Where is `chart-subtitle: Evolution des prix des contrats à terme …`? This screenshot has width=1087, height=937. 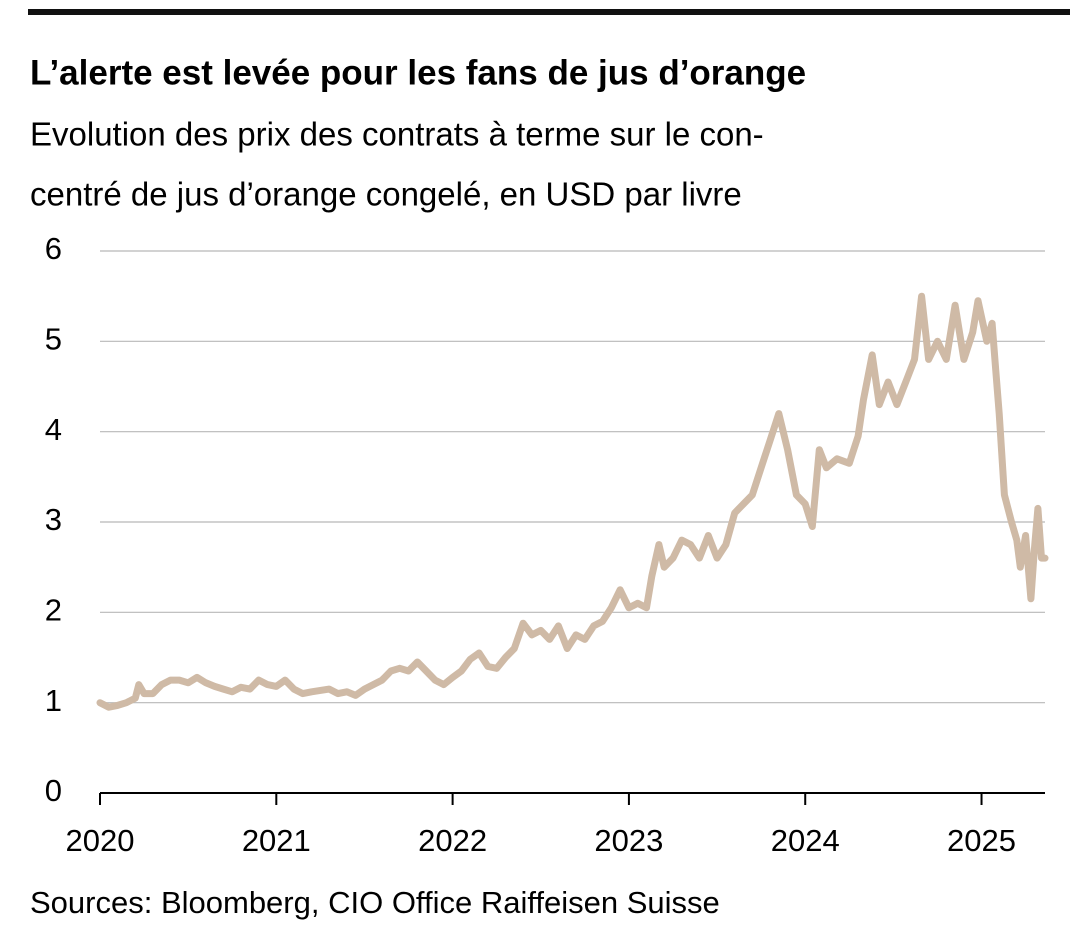 chart-subtitle: Evolution des prix des contrats à terme … is located at coordinates (397, 134).